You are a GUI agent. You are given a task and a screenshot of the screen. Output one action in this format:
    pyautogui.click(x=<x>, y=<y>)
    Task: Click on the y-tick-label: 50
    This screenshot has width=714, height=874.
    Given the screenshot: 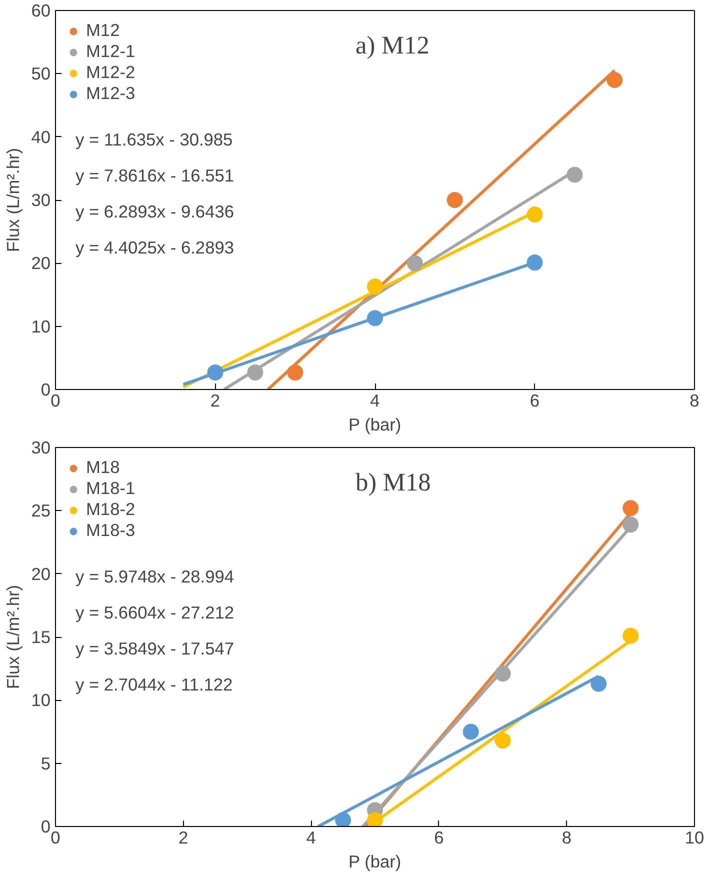 What is the action you would take?
    pyautogui.click(x=41, y=74)
    